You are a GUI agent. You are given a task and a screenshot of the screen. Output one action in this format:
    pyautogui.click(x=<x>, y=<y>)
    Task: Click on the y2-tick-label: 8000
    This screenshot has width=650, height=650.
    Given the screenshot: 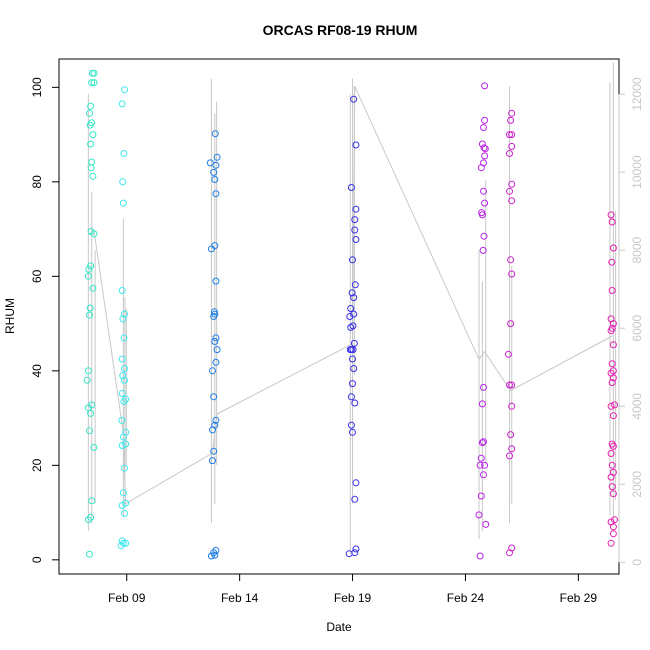 What is the action you would take?
    pyautogui.click(x=637, y=250)
    